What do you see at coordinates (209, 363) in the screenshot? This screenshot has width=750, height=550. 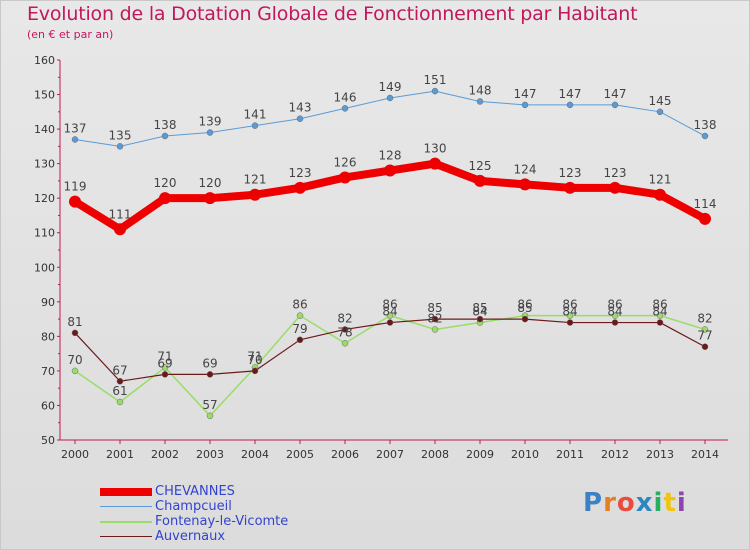 I see `data-label: 69` at bounding box center [209, 363].